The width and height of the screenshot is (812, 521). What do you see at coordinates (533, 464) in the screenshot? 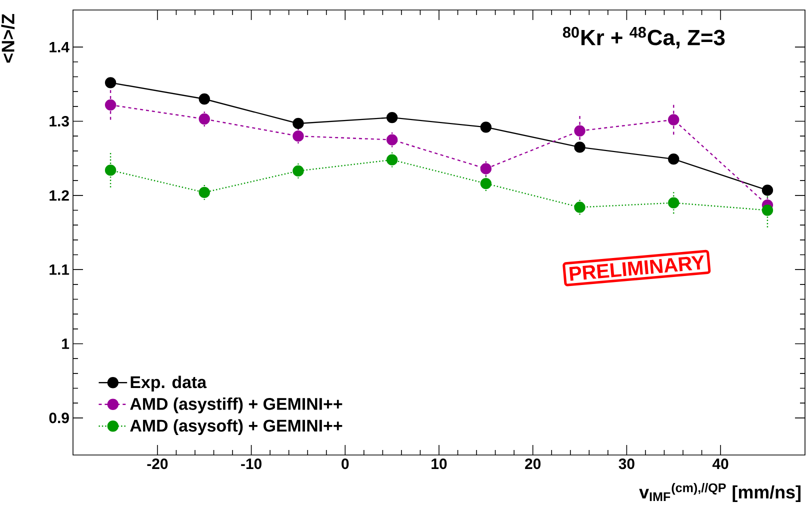
I see `x-tick-label: 20` at bounding box center [533, 464].